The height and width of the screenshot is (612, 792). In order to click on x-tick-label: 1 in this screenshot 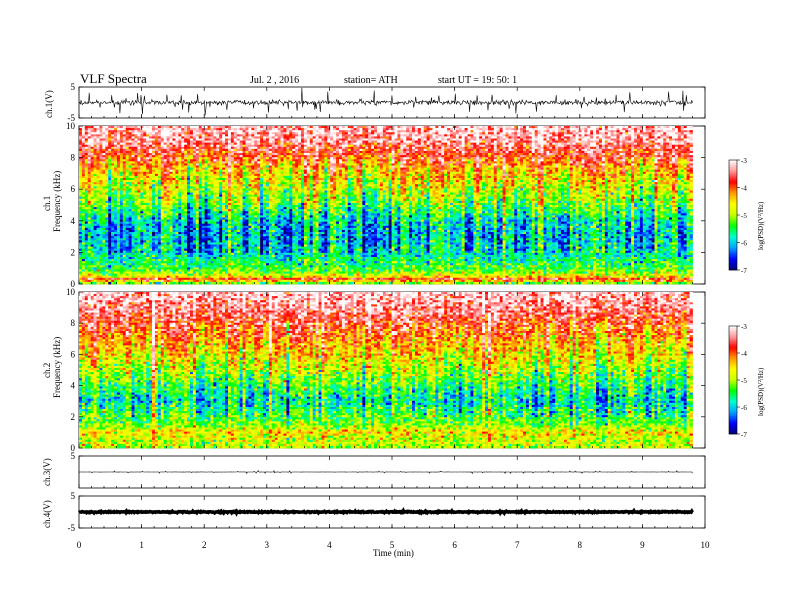, I will do `click(141, 545)`.